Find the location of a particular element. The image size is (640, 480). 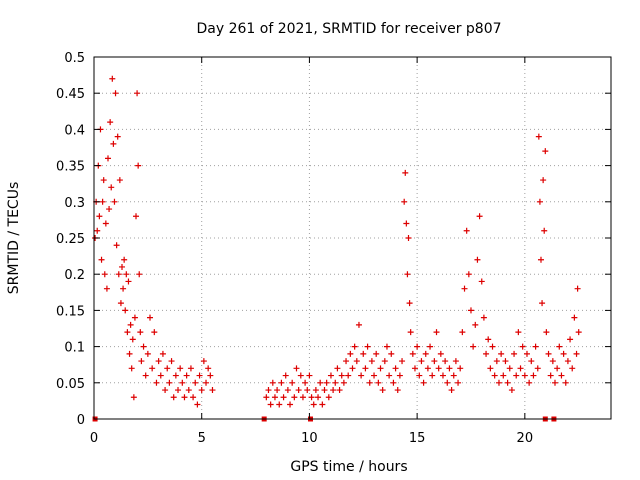

y-tick-label: 0.45 is located at coordinates (70, 94).